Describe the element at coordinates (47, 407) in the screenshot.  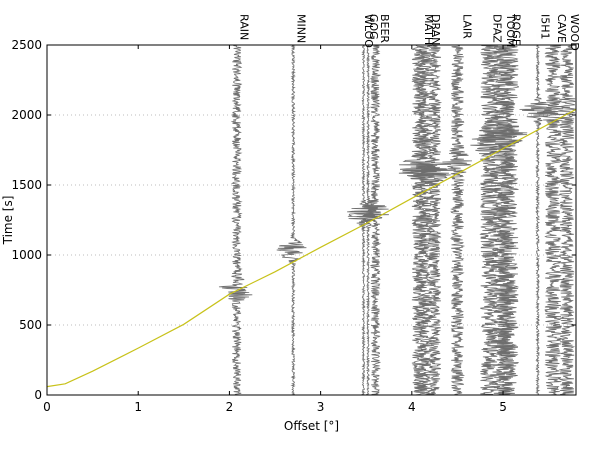
I see `x-tick-label: 0` at that location.